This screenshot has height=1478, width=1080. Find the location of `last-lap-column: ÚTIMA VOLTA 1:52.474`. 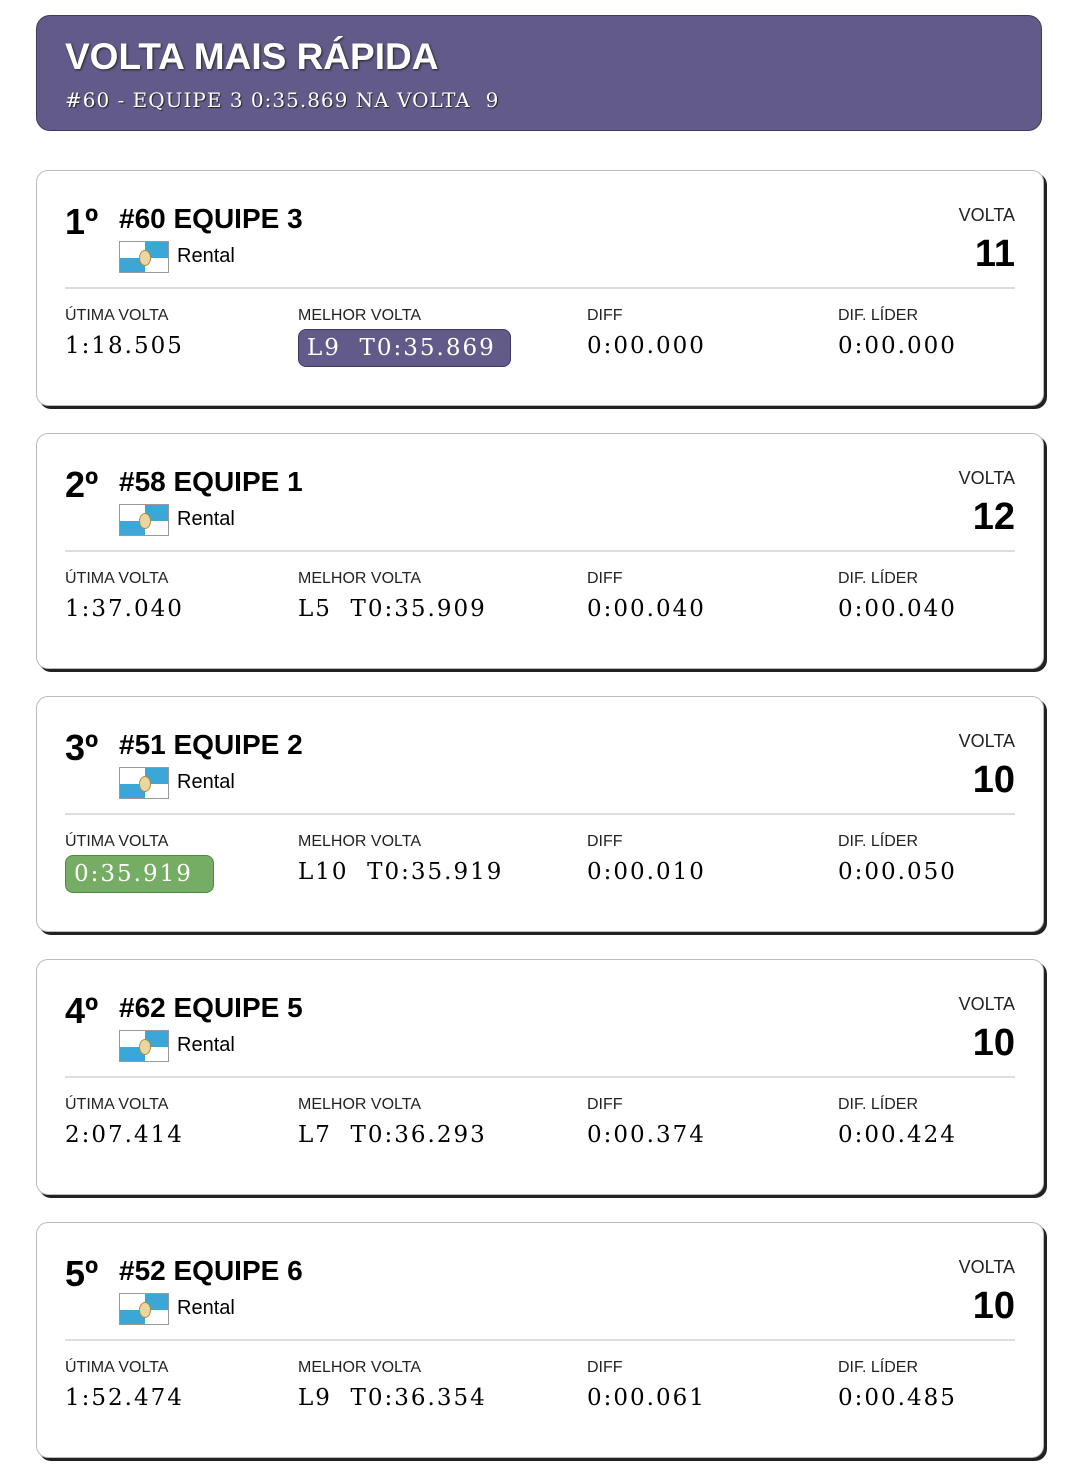

last-lap-column: ÚTIMA VOLTA 1:52.474 is located at coordinates (124, 1385).